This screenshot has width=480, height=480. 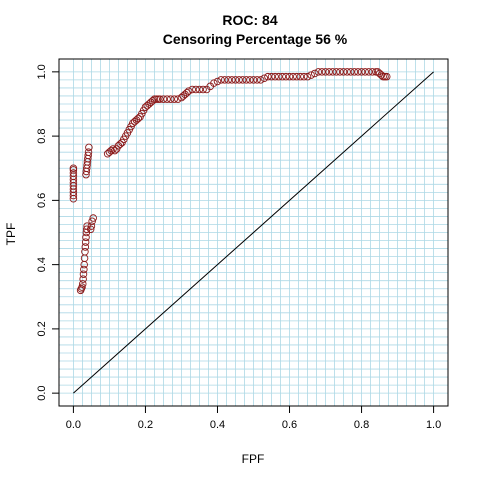 I want to click on x-axis-label: FPF, so click(x=253, y=459).